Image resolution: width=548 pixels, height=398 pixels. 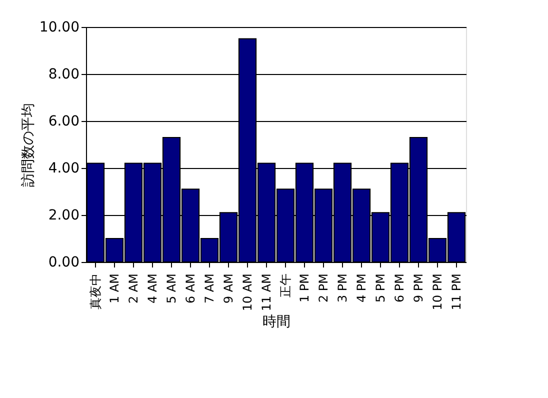 I want to click on x-tick-label: 11 AM, so click(x=267, y=293).